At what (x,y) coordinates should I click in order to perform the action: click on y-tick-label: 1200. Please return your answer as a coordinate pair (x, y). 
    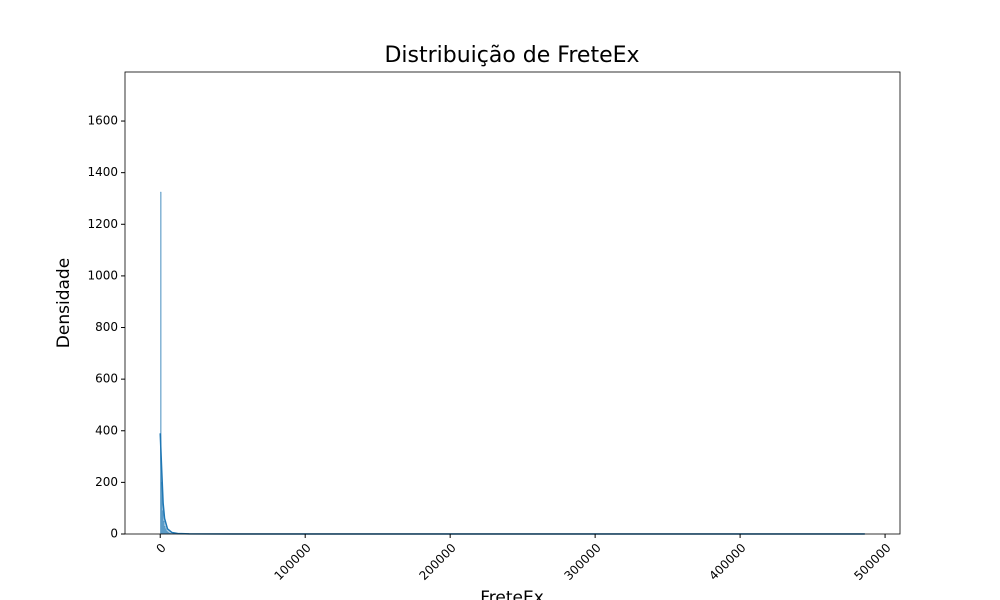
    Looking at the image, I should click on (102, 224).